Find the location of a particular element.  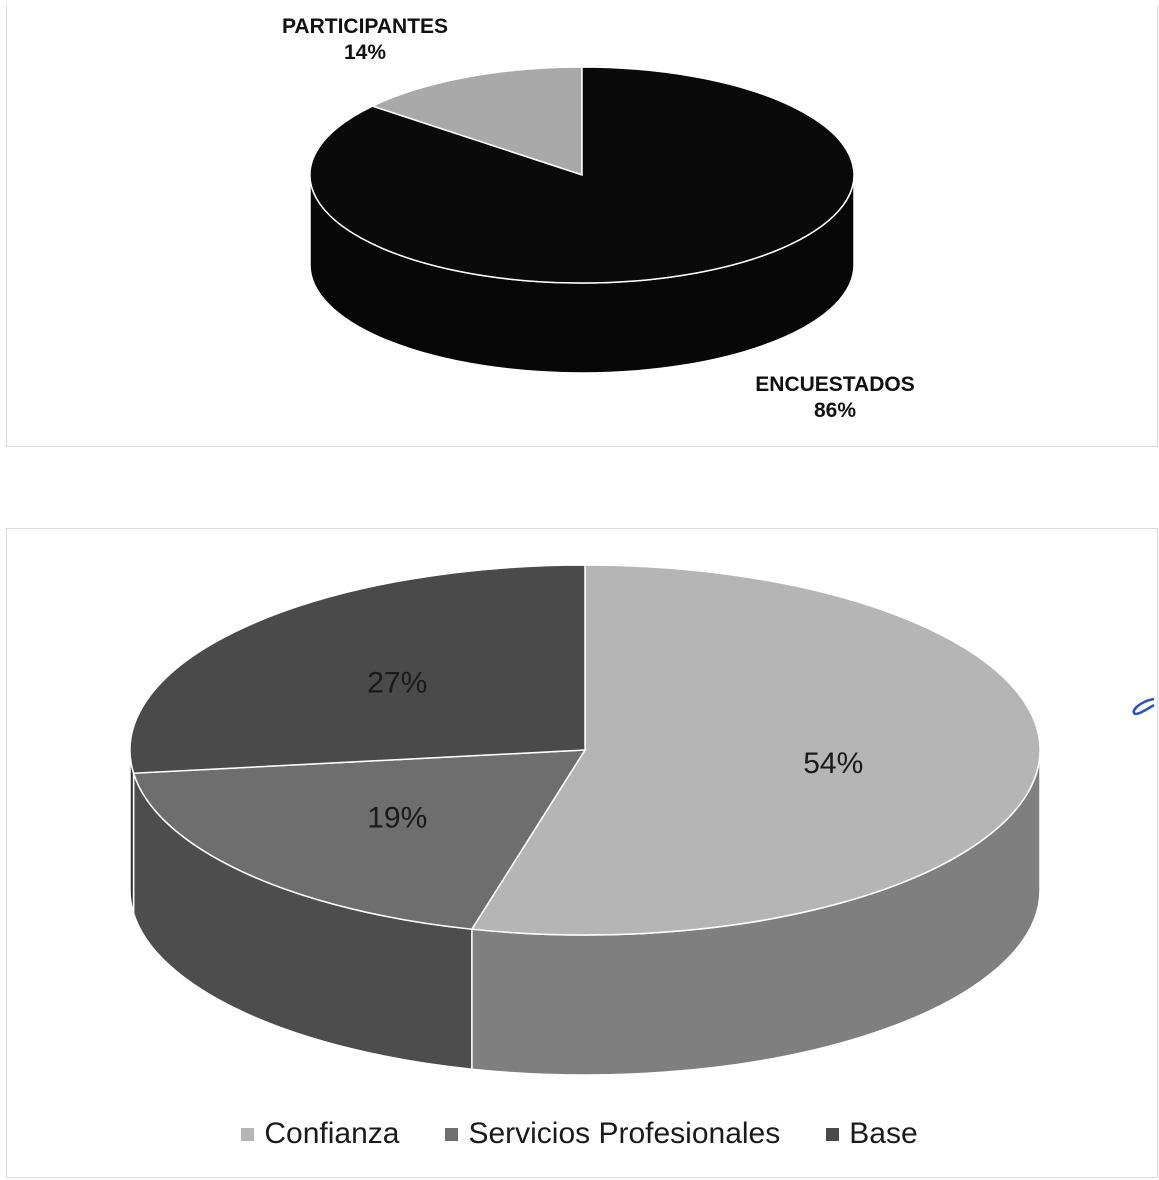

legend-swatch-servicios is located at coordinates (452, 1134).